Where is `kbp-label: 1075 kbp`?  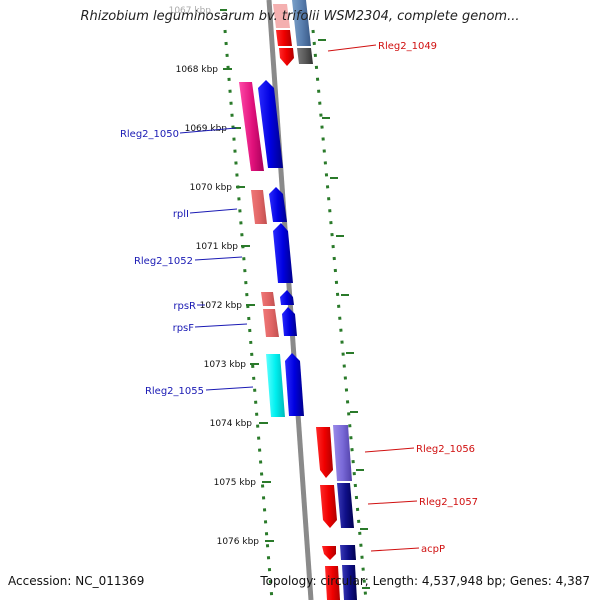
kbp-label: 1075 kbp is located at coordinates (235, 483).